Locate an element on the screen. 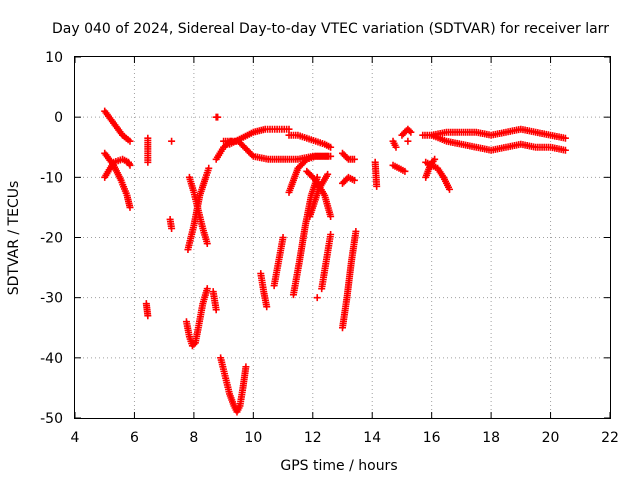 The image size is (640, 480). series-arc-e is located at coordinates (377, 228).